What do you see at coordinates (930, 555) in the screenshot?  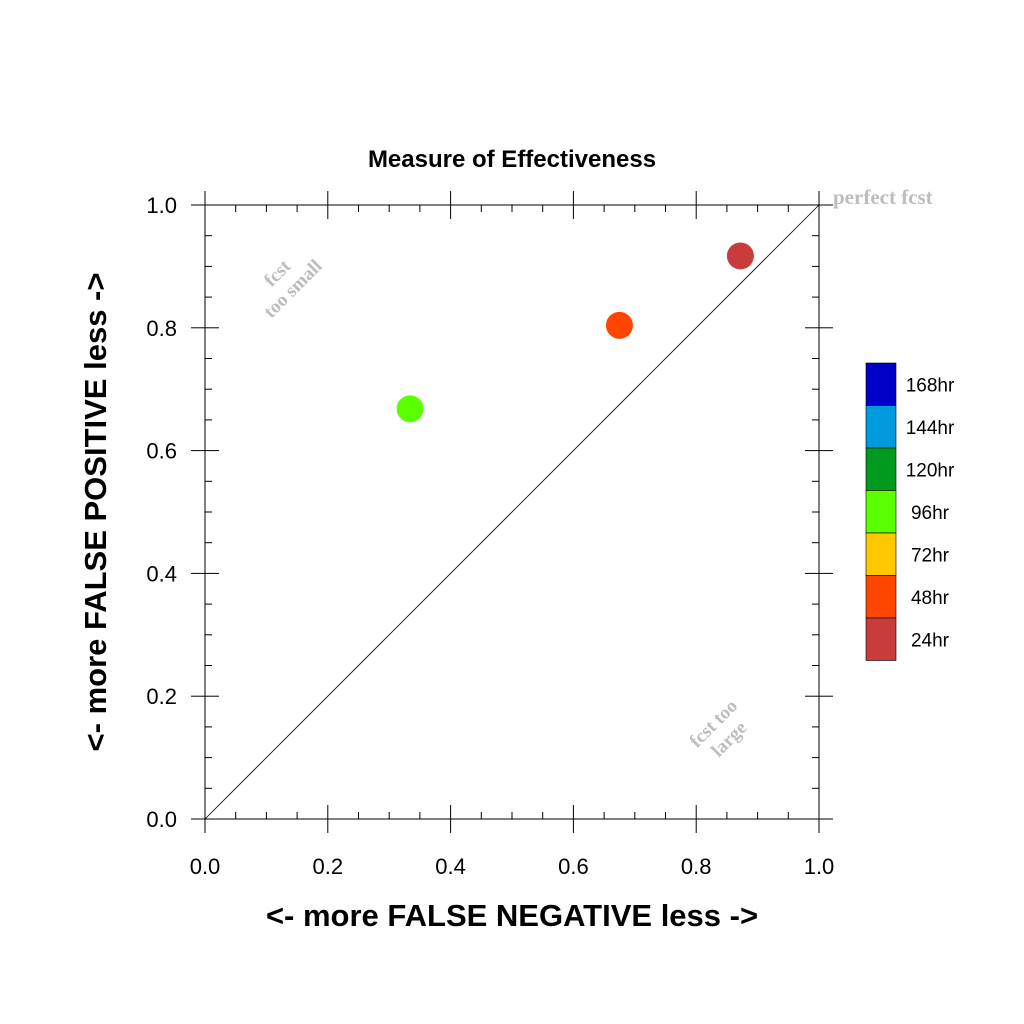 I see `legend-label-72hr: 72hr` at bounding box center [930, 555].